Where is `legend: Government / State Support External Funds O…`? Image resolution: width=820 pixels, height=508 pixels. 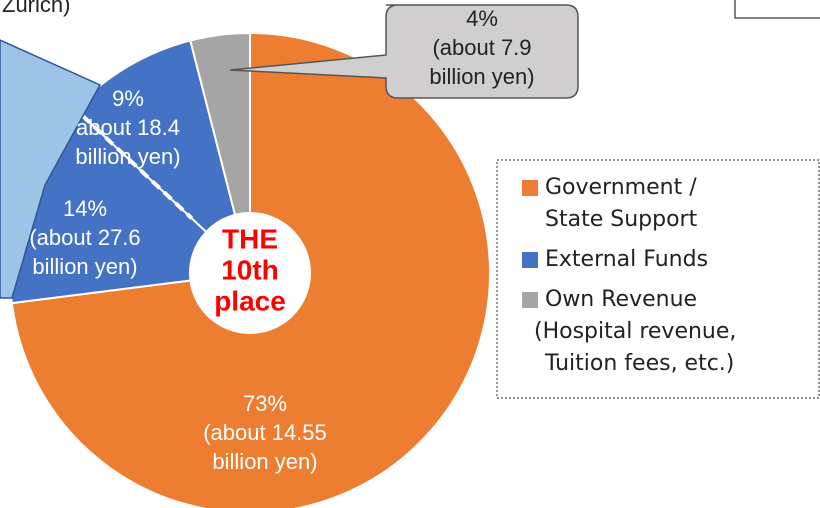 legend: Government / State Support External Funds O… is located at coordinates (629, 275).